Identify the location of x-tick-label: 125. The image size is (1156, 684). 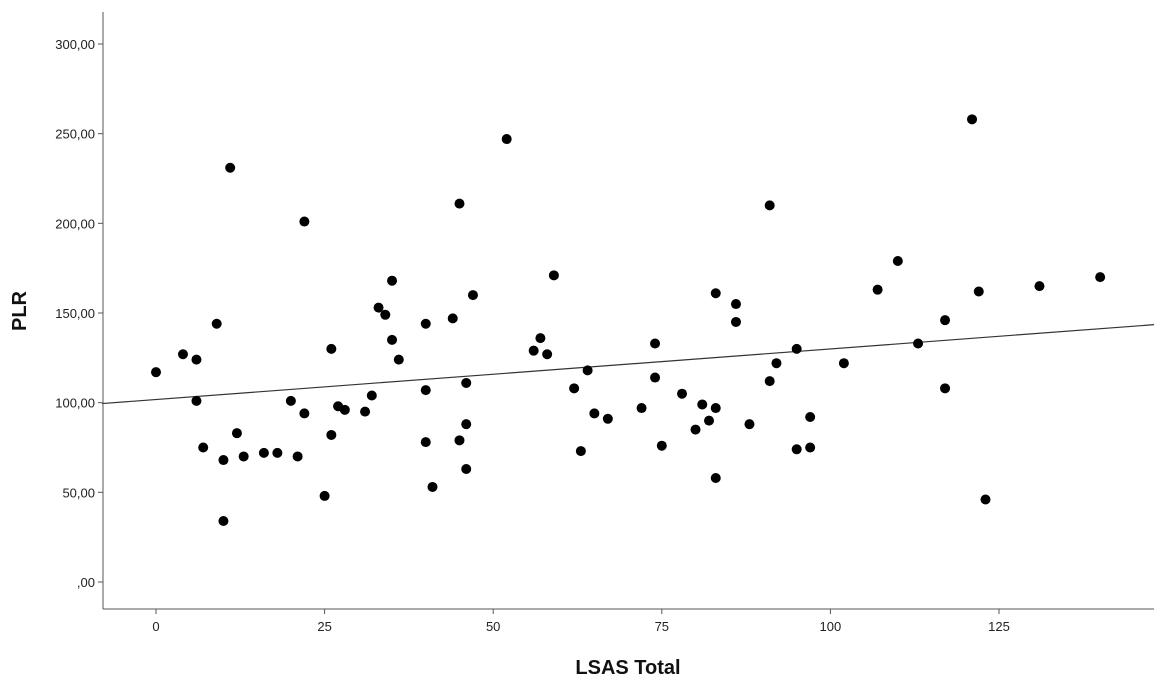
(999, 626).